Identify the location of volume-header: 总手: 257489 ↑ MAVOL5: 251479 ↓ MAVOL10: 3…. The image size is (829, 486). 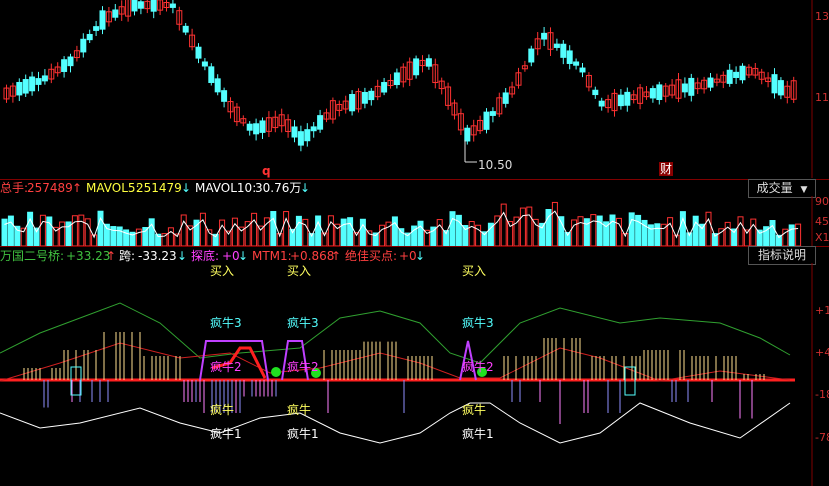
(414, 188).